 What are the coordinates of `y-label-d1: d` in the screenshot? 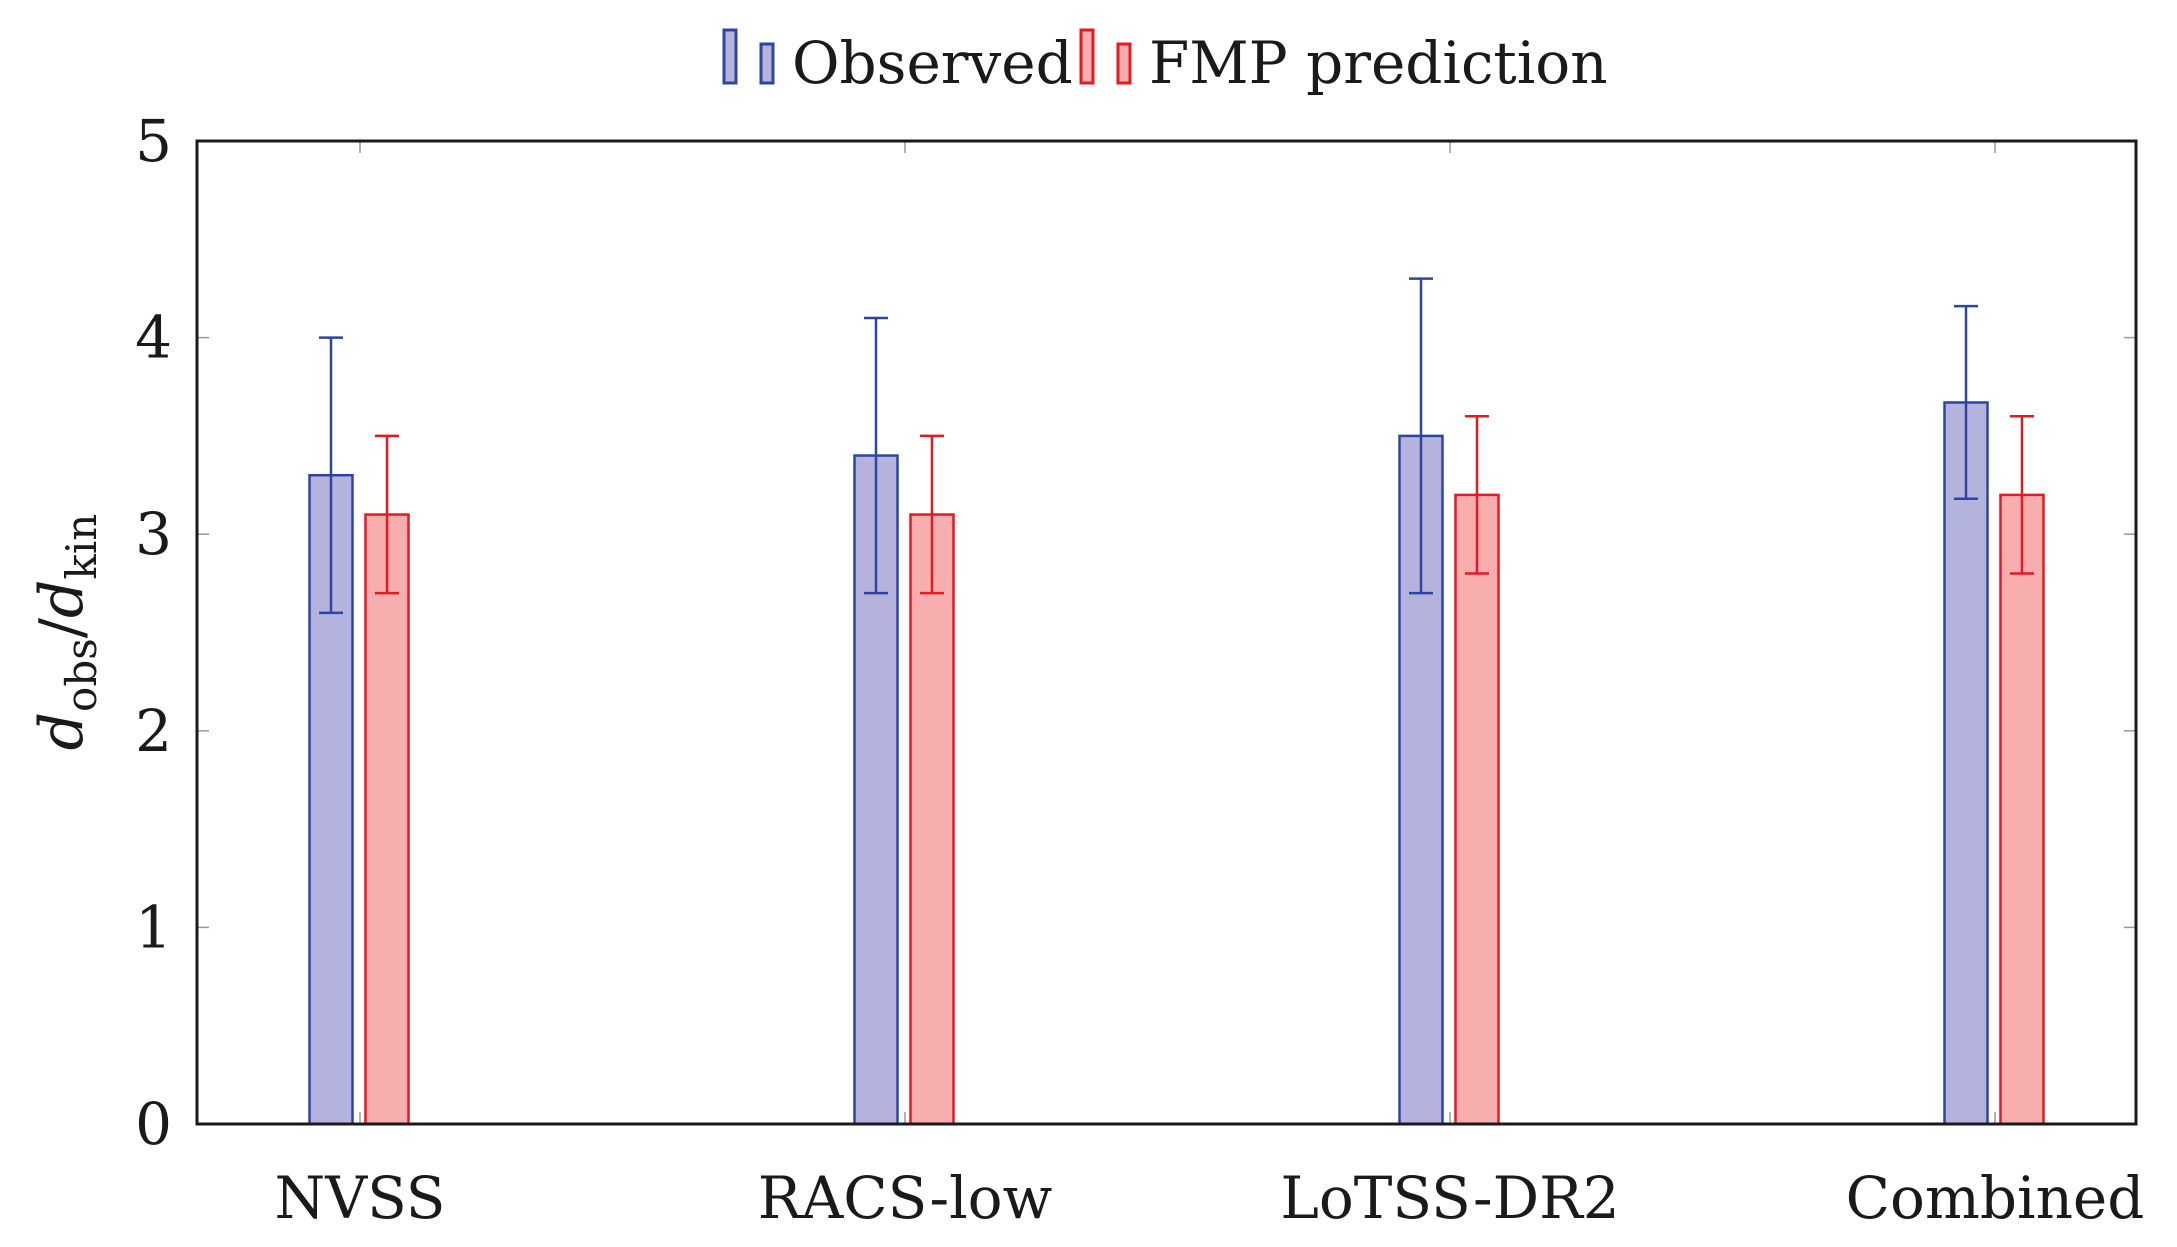 It's located at (62, 731).